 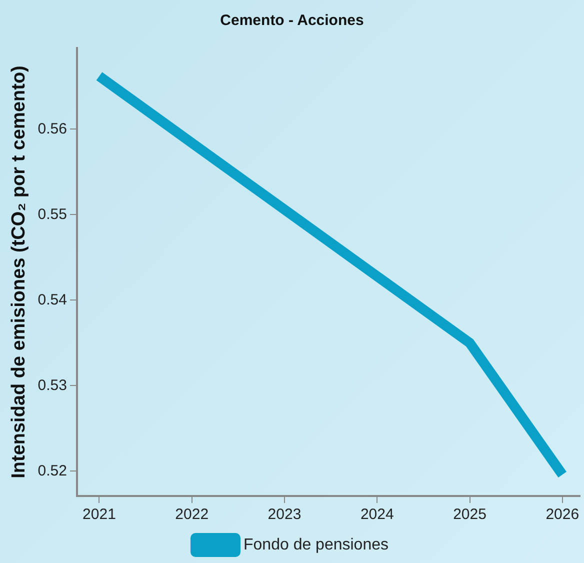 What do you see at coordinates (52, 129) in the screenshot?
I see `y-tick-label: 0.56` at bounding box center [52, 129].